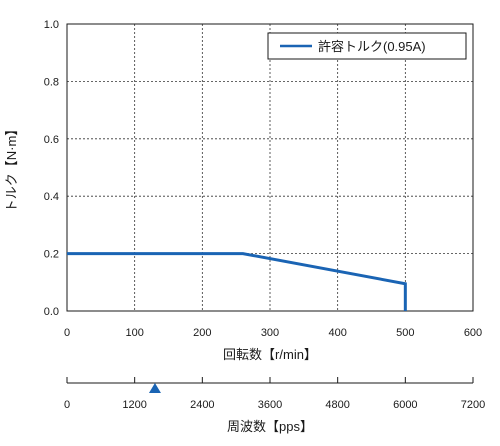 This screenshot has width=500, height=446. I want to click on series-line, so click(237, 281).